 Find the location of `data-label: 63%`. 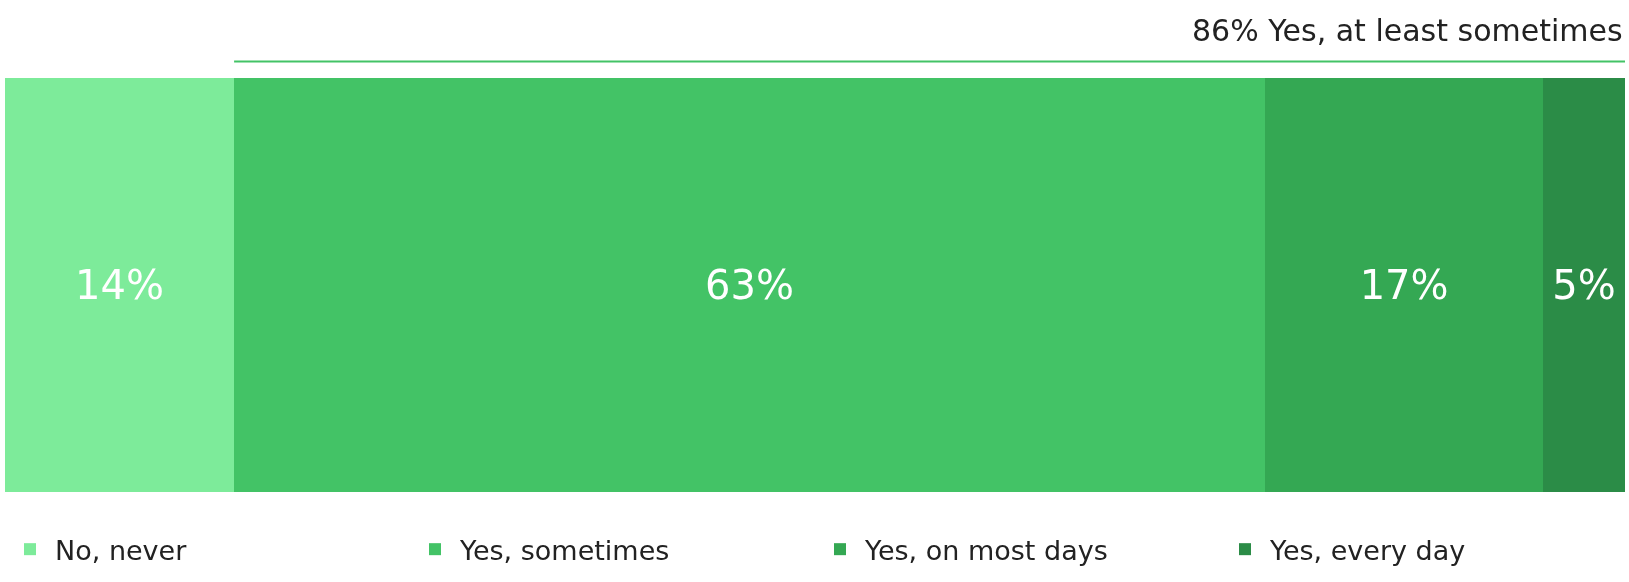

data-label: 63% is located at coordinates (749, 285).